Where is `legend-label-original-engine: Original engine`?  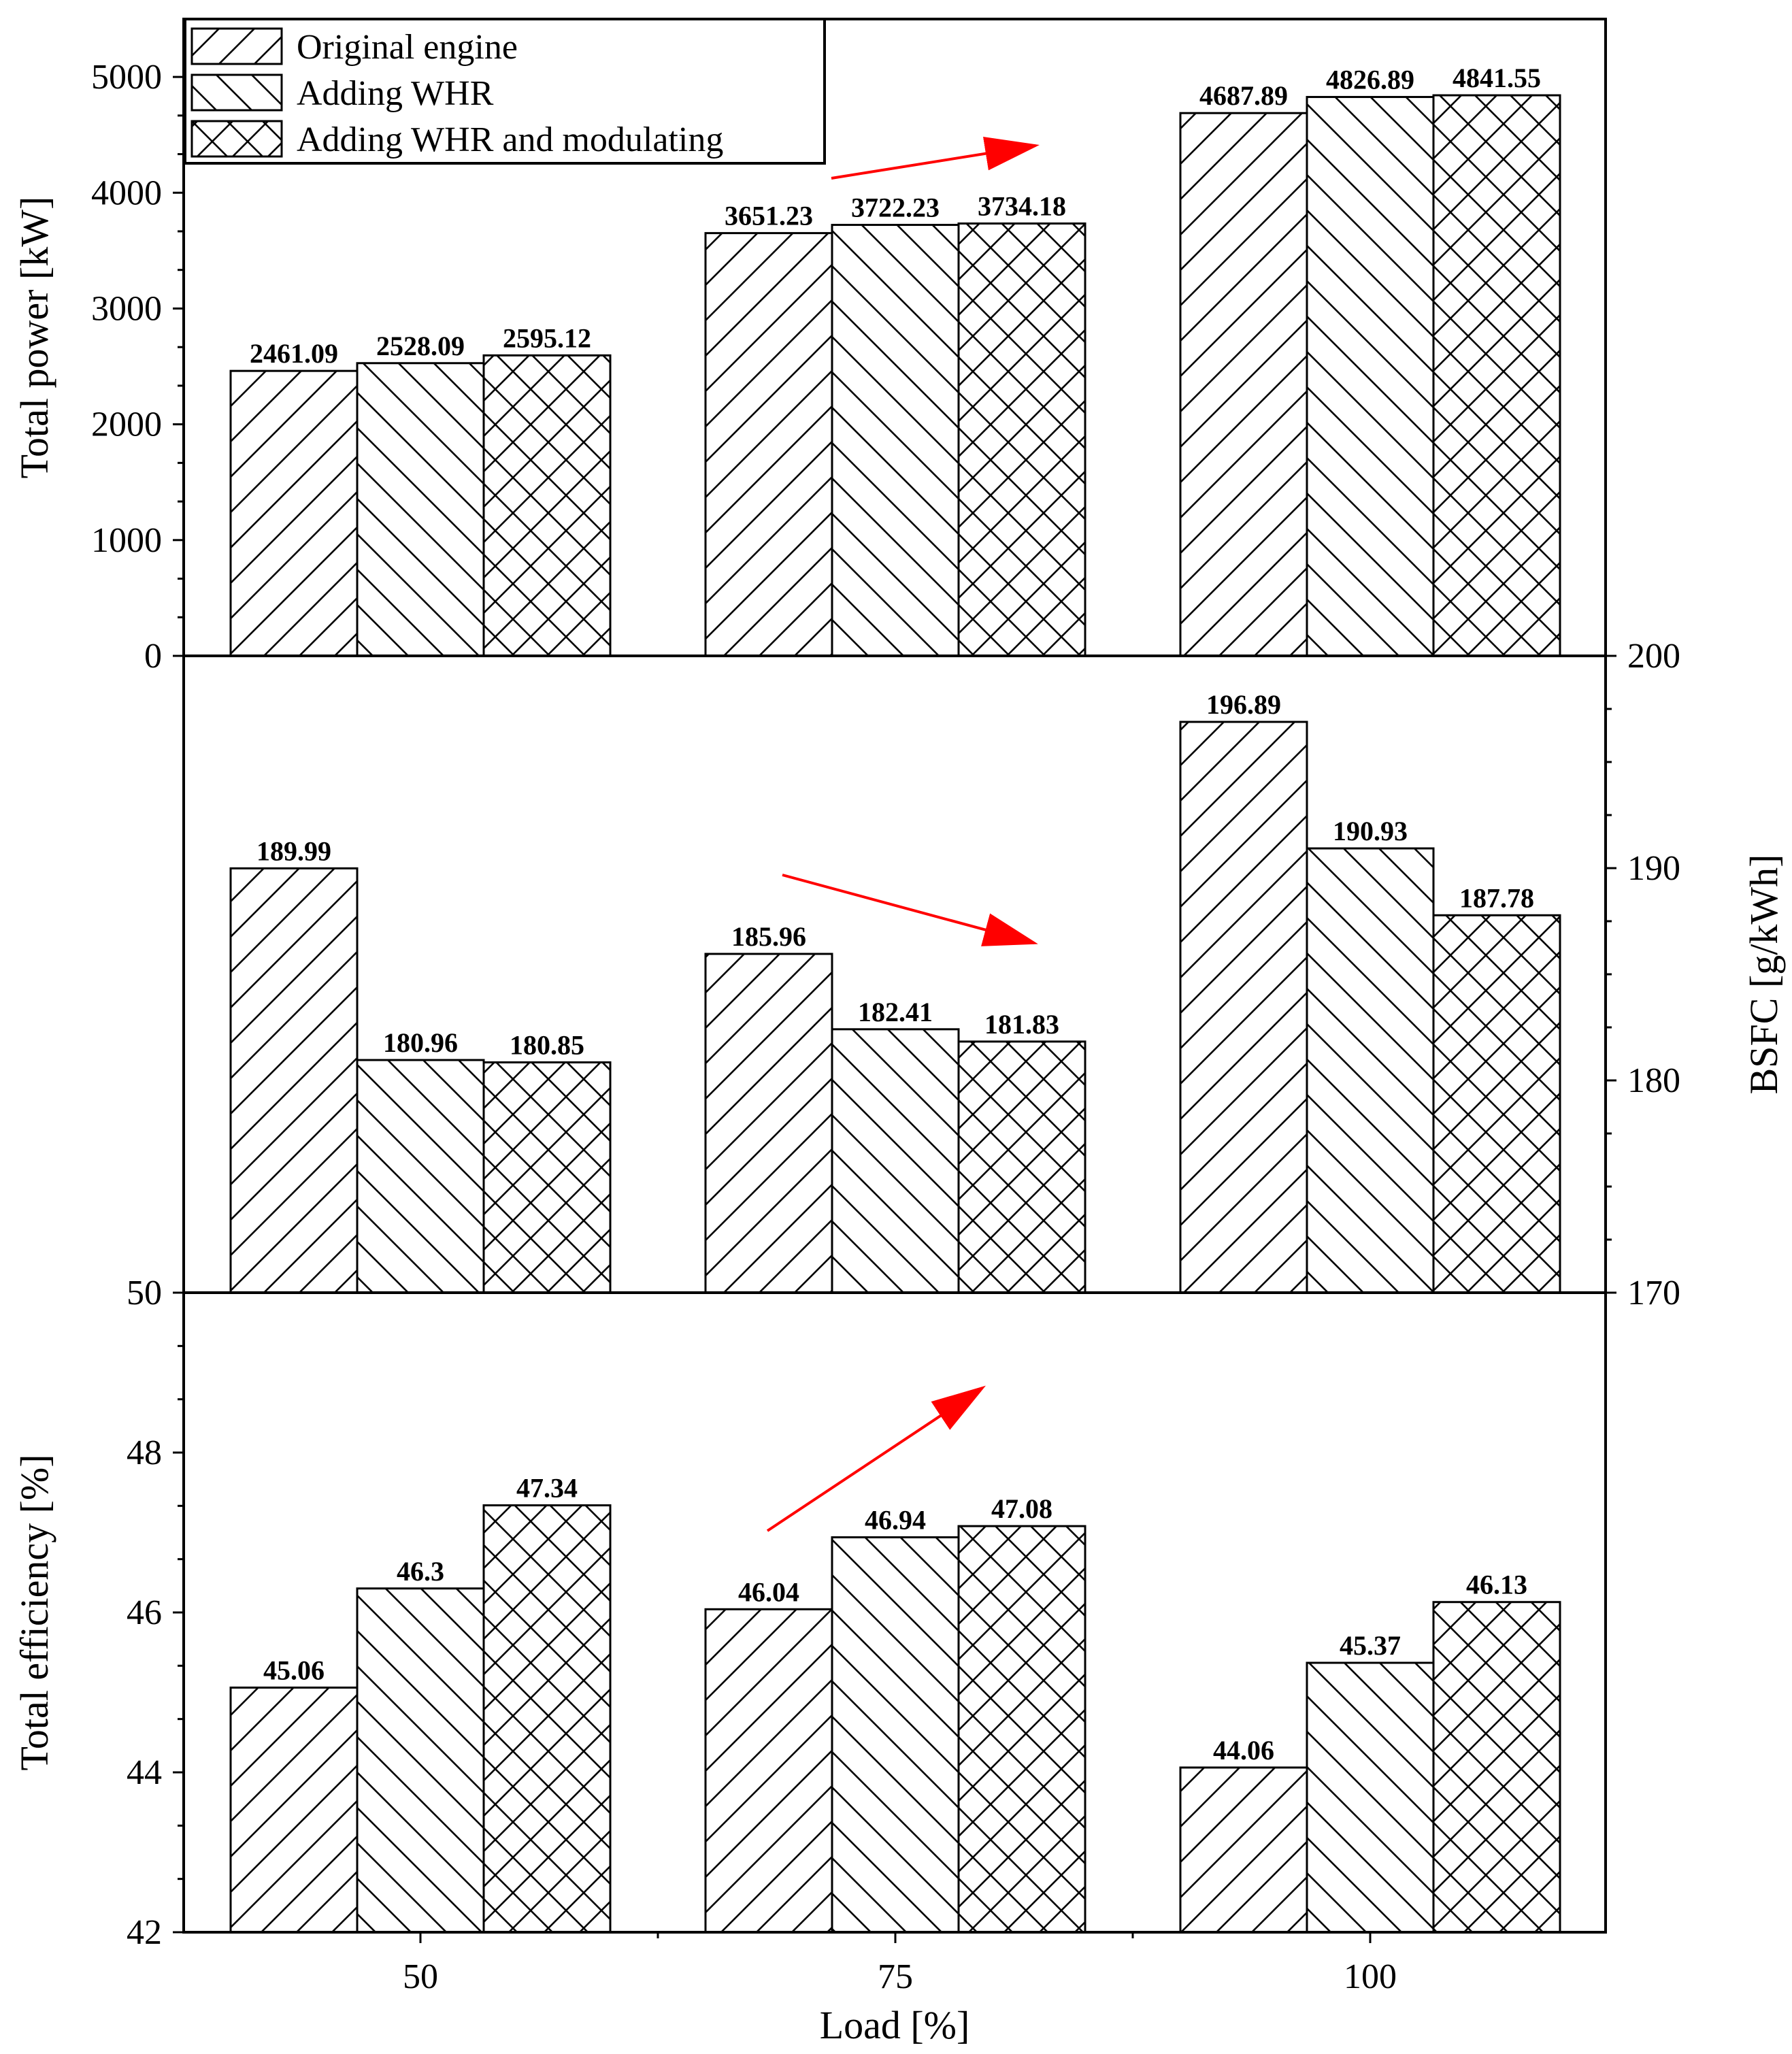
legend-label-original-engine: Original engine is located at coordinates (407, 47).